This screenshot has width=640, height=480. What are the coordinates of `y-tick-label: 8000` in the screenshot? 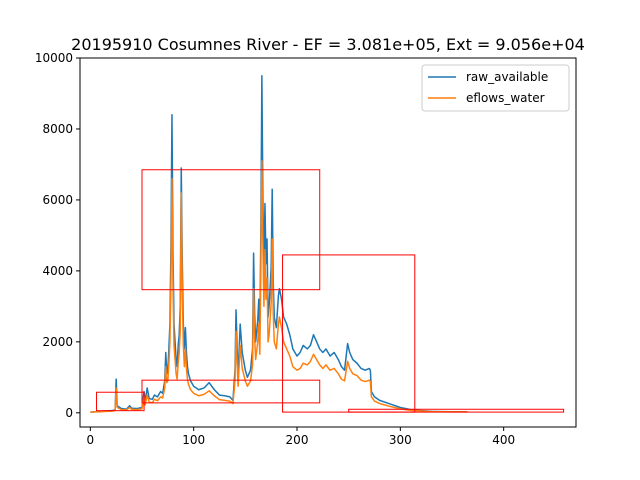 It's located at (57, 129).